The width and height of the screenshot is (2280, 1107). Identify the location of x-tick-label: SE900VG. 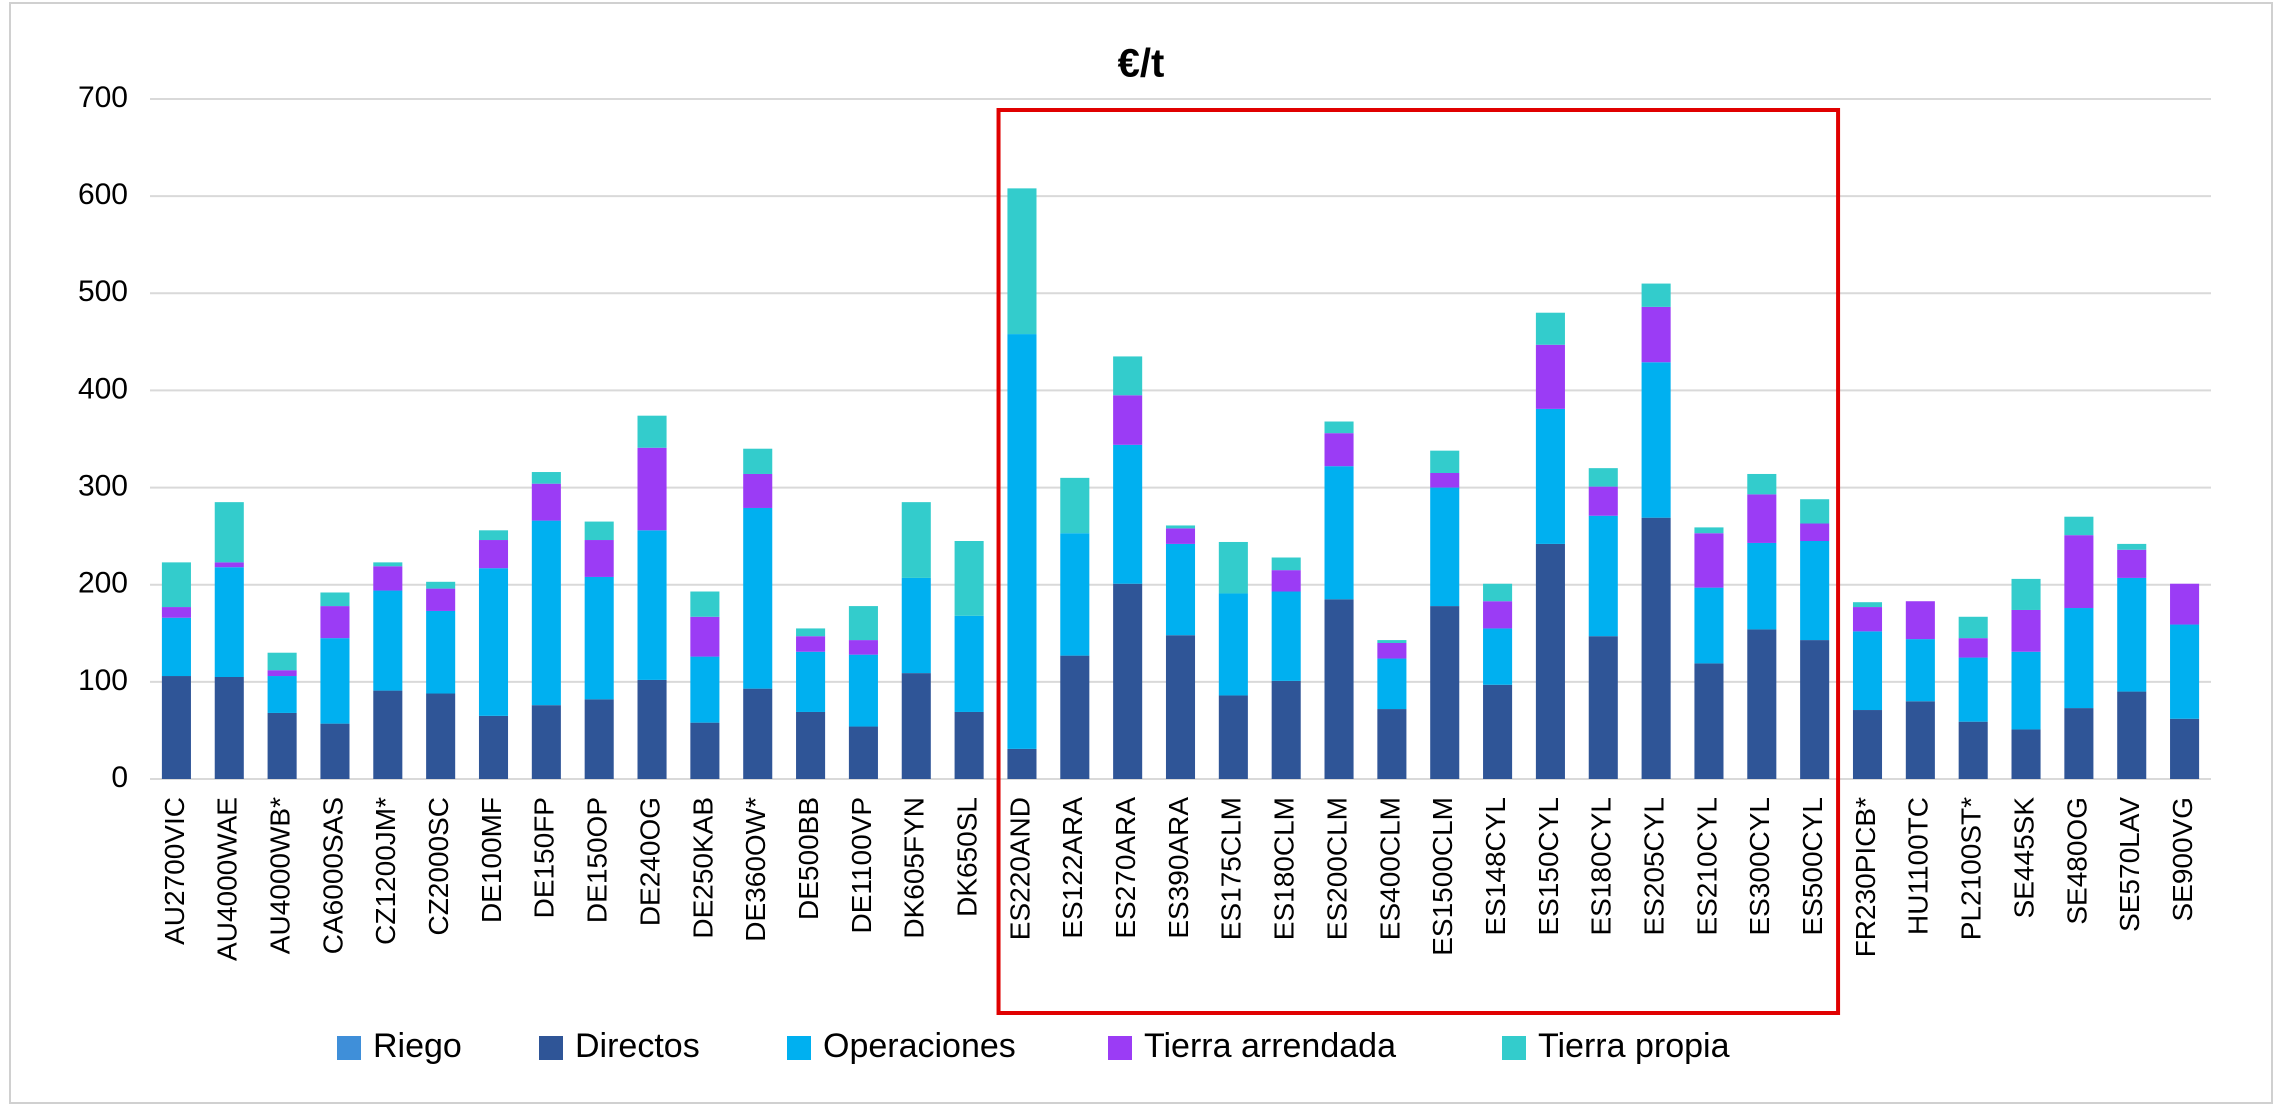
(2182, 859).